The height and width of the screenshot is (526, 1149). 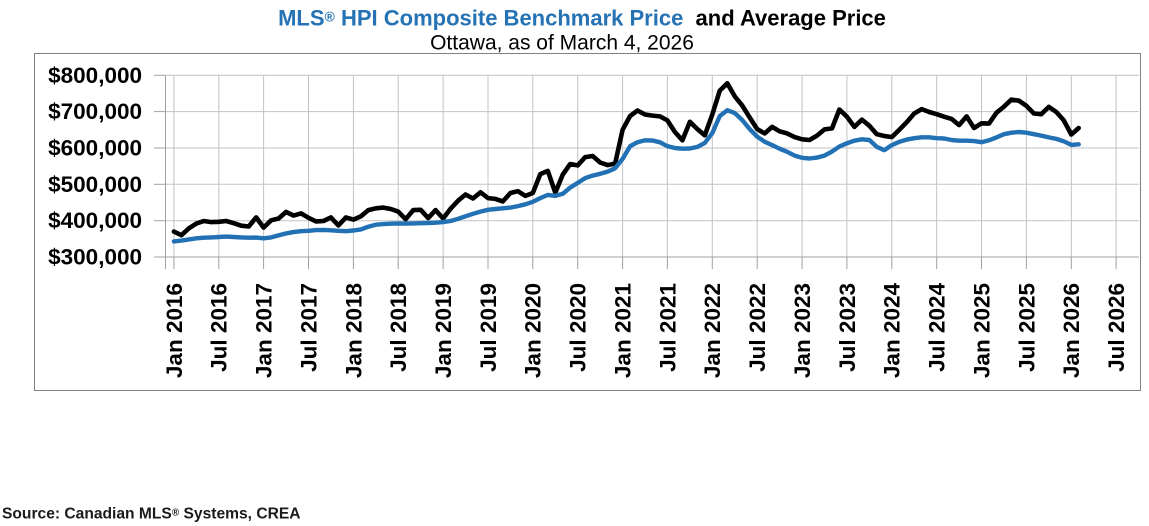 What do you see at coordinates (712, 330) in the screenshot?
I see `svg-text: Jan 2022` at bounding box center [712, 330].